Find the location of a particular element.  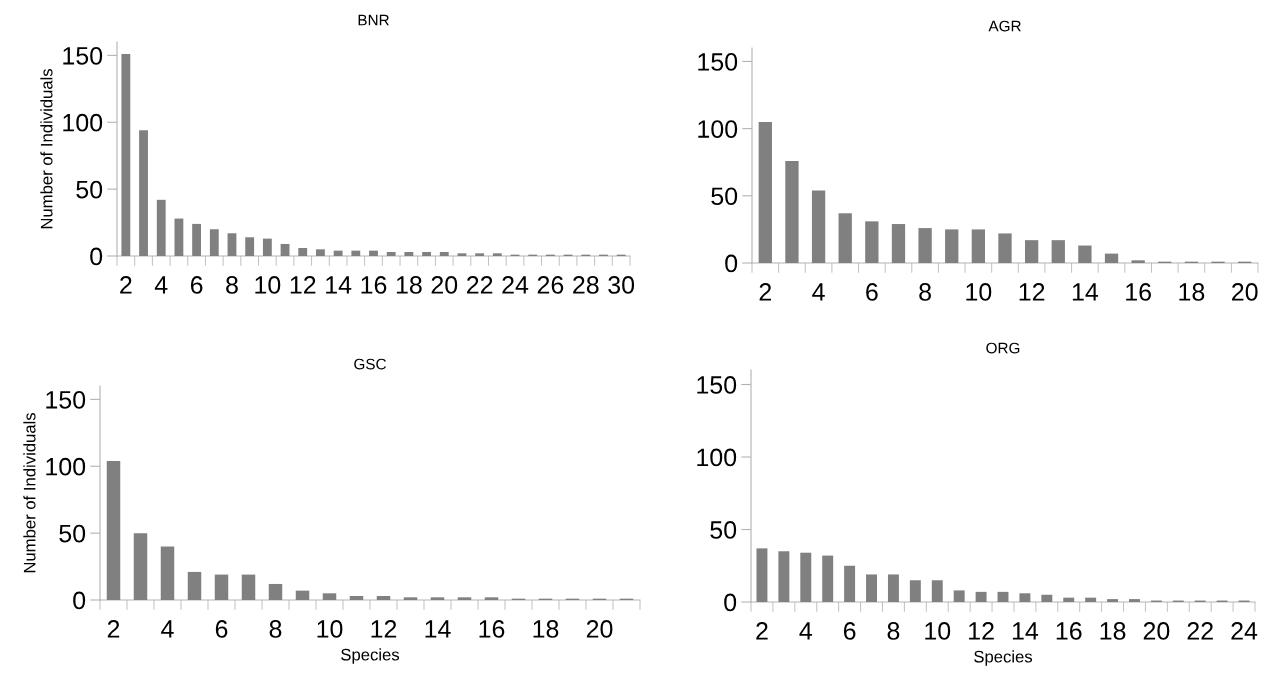

y-tick-label: 100 is located at coordinates (83, 122).